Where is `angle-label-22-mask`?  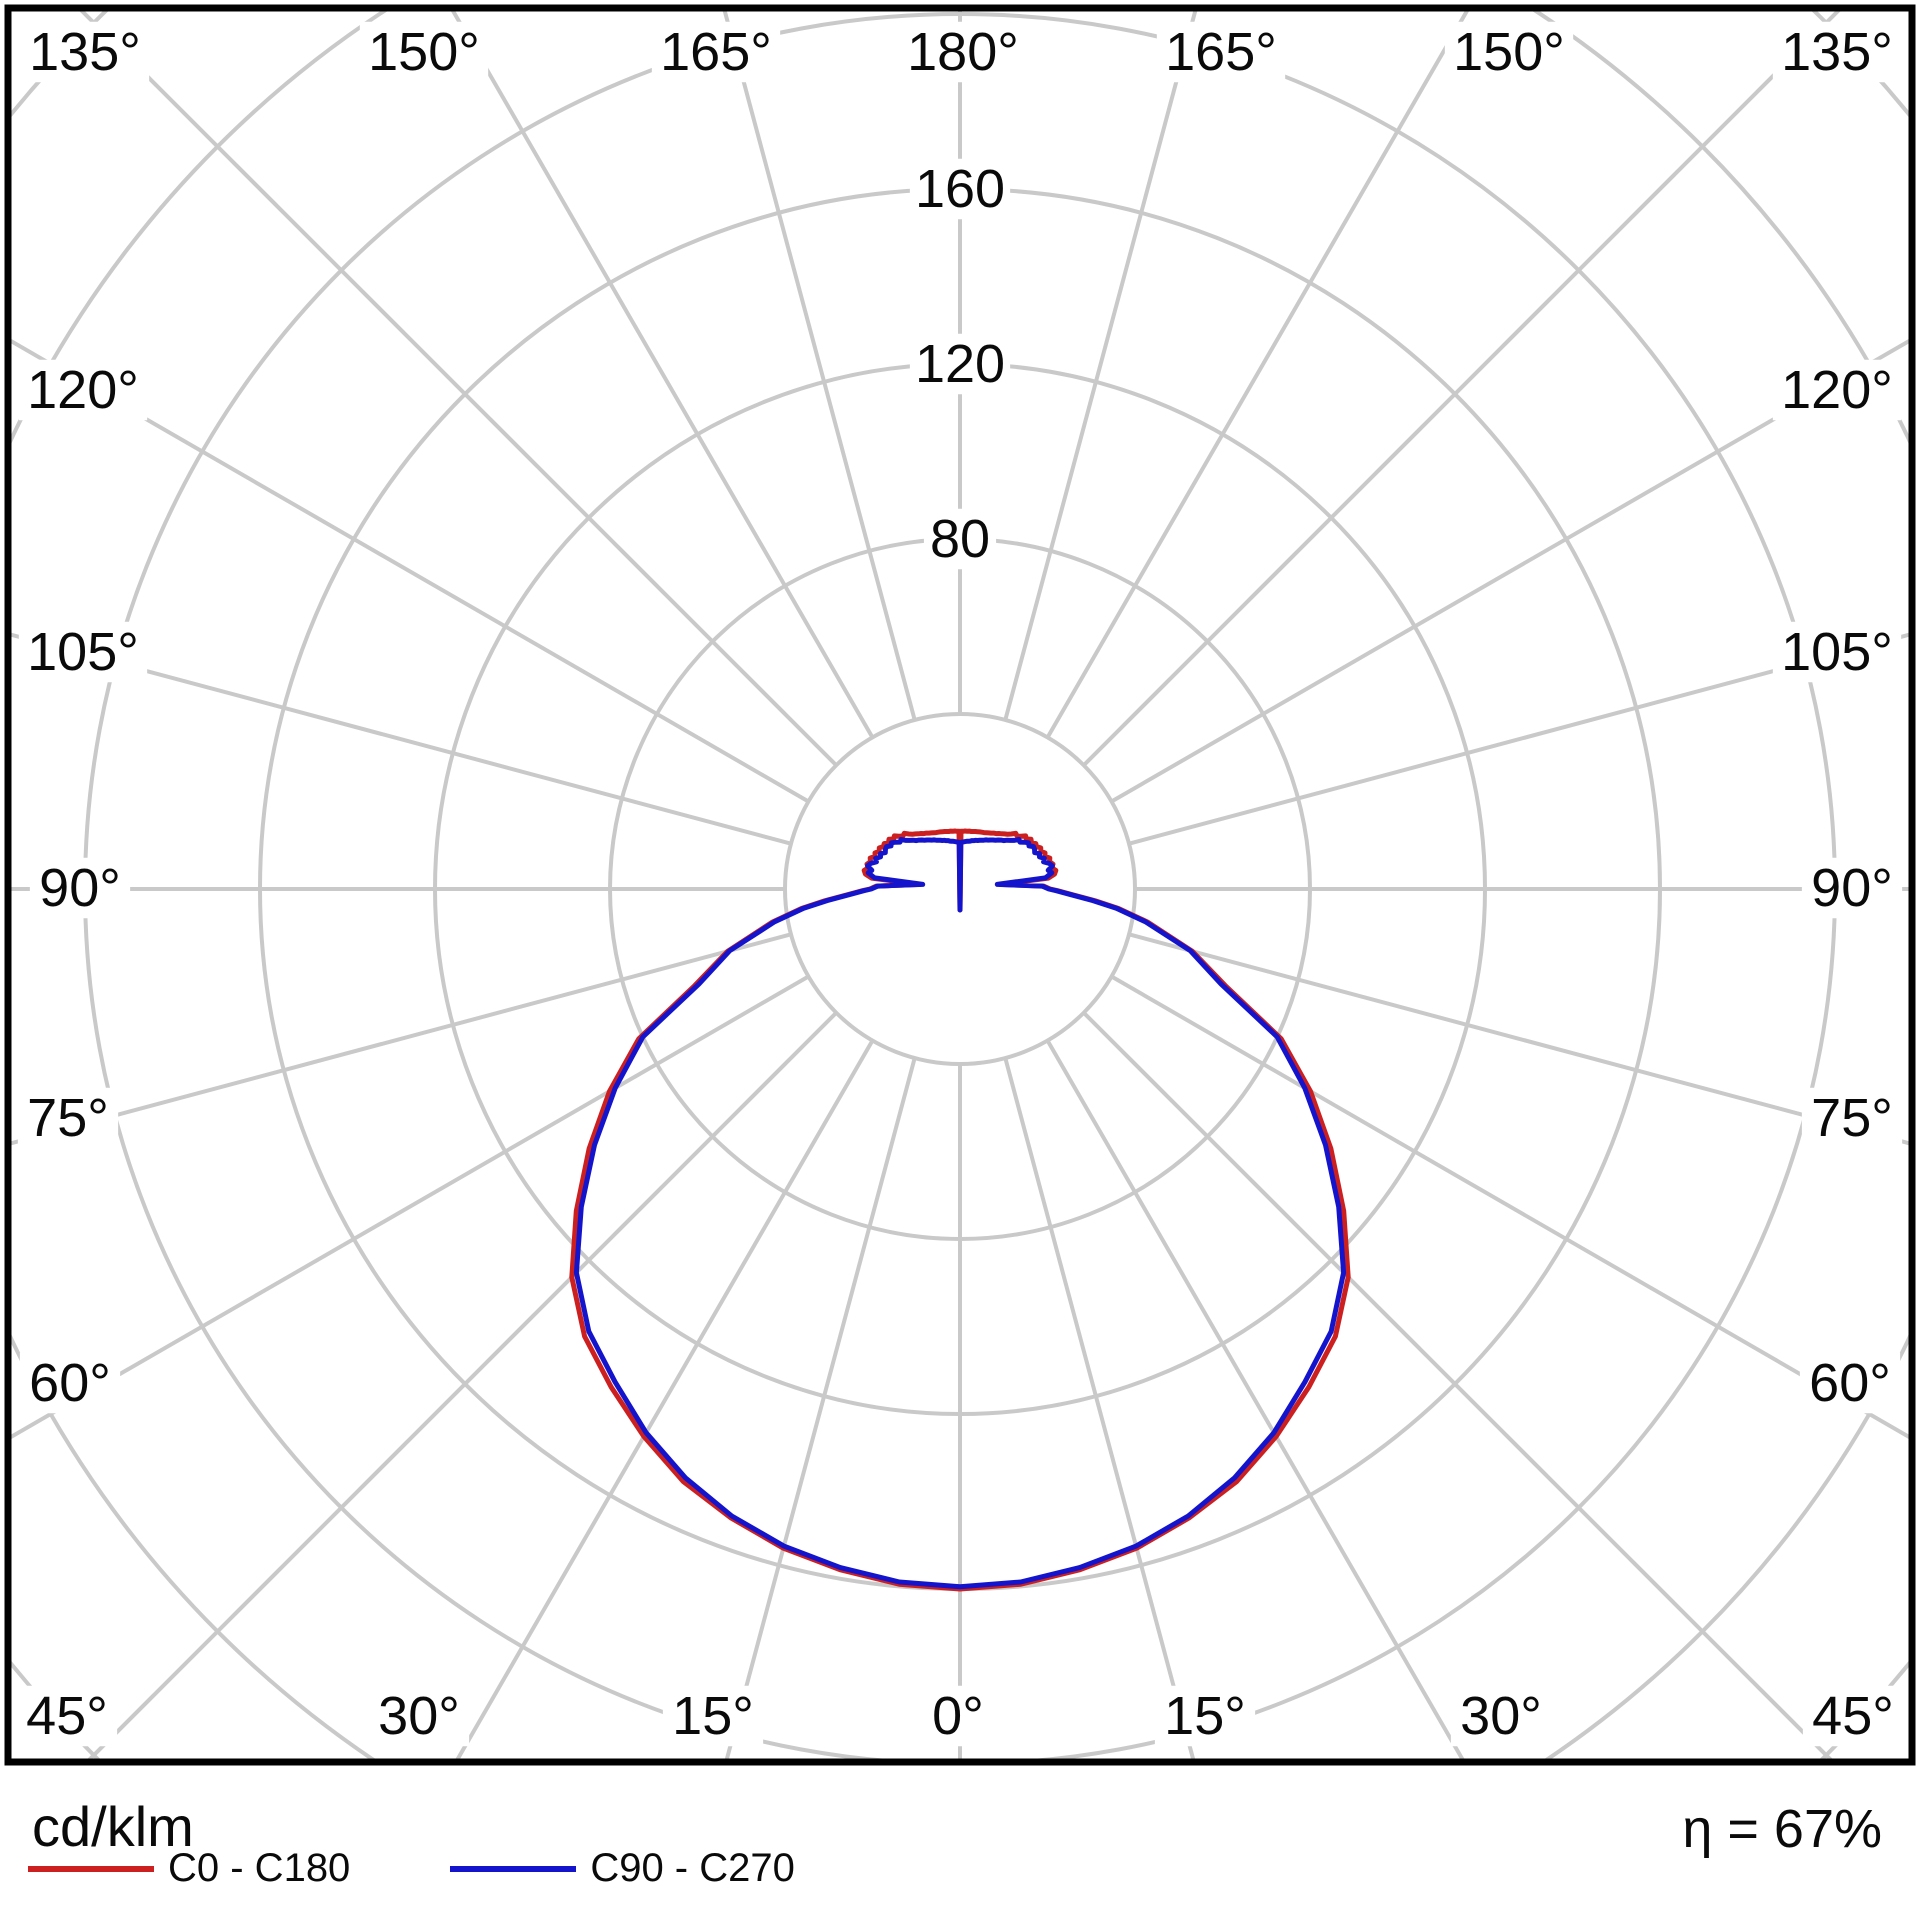
angle-label-22-mask is located at coordinates (1501, 1716).